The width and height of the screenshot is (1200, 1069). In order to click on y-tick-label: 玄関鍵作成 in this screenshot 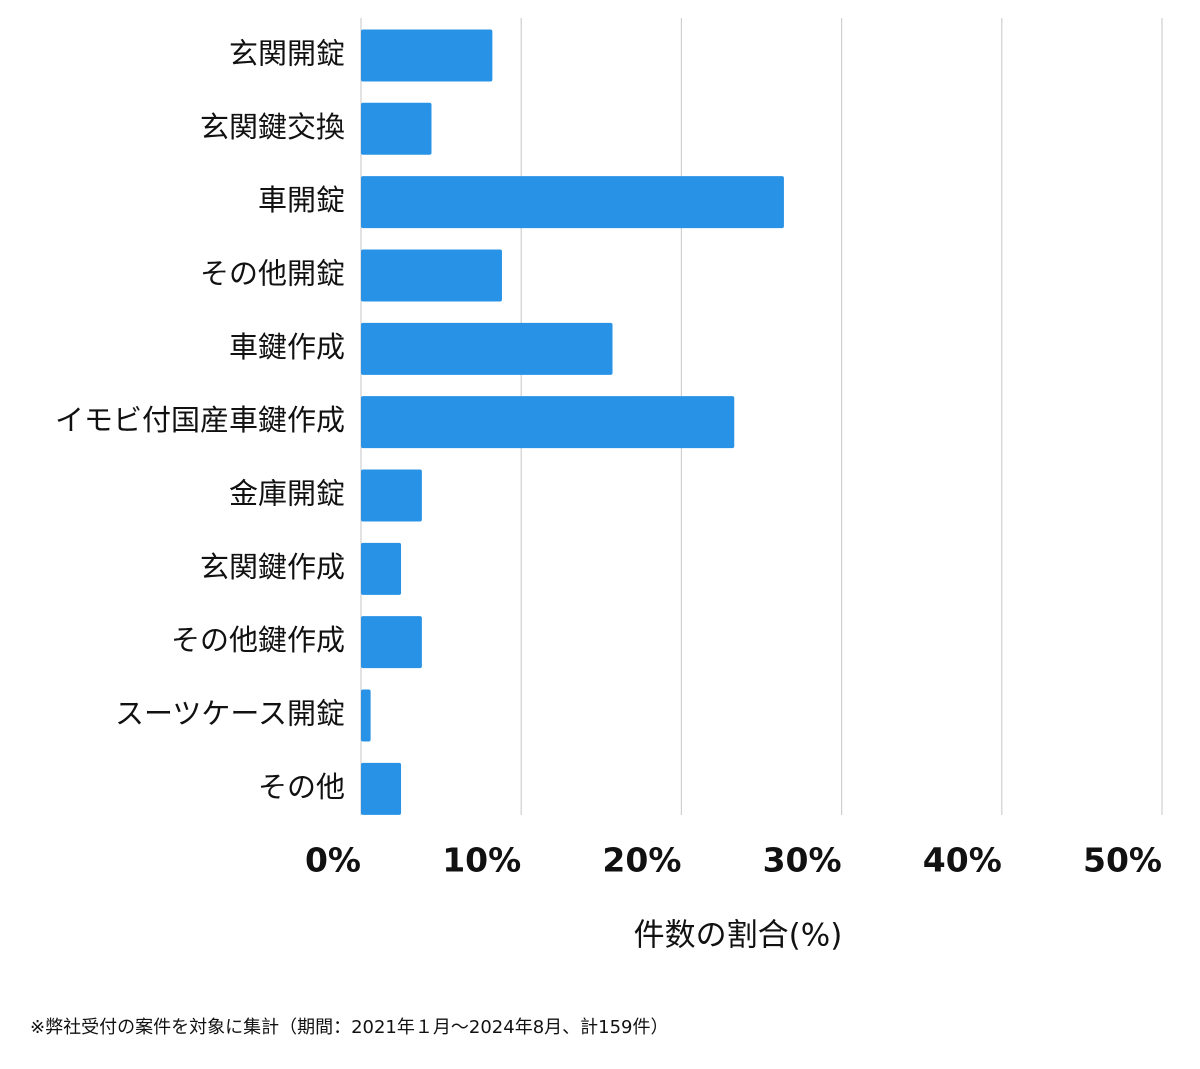, I will do `click(272, 567)`.